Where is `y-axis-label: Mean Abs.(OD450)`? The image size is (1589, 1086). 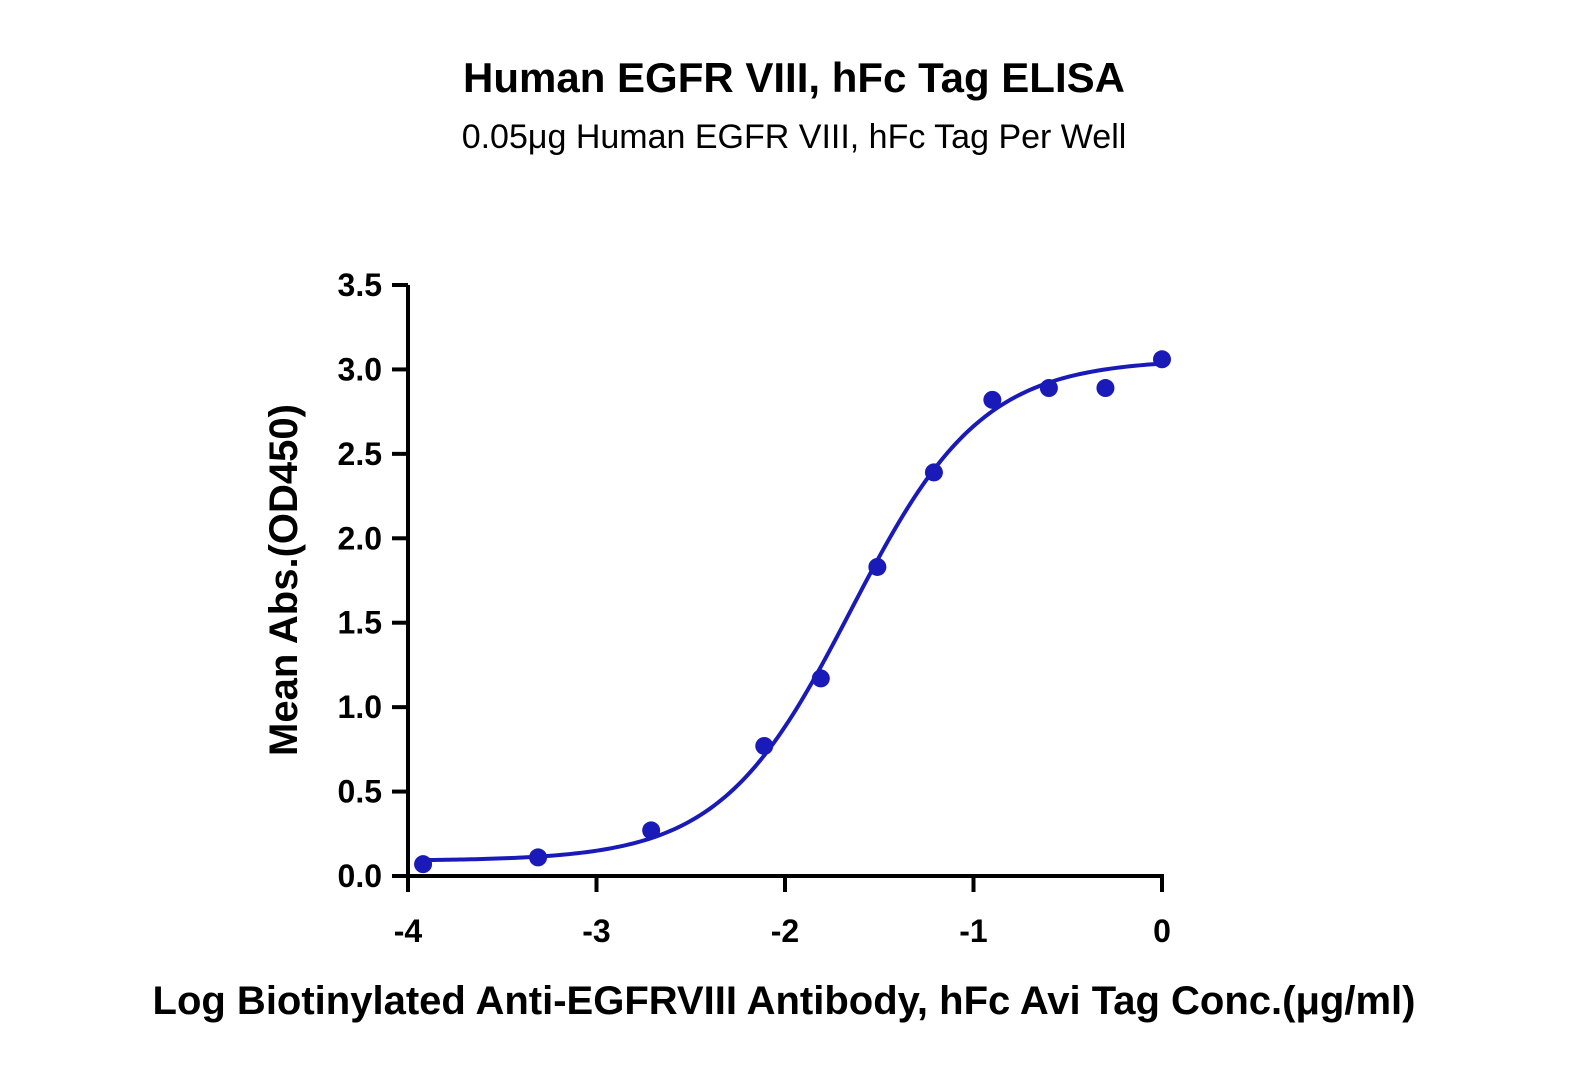
y-axis-label: Mean Abs.(OD450) is located at coordinates (284, 580).